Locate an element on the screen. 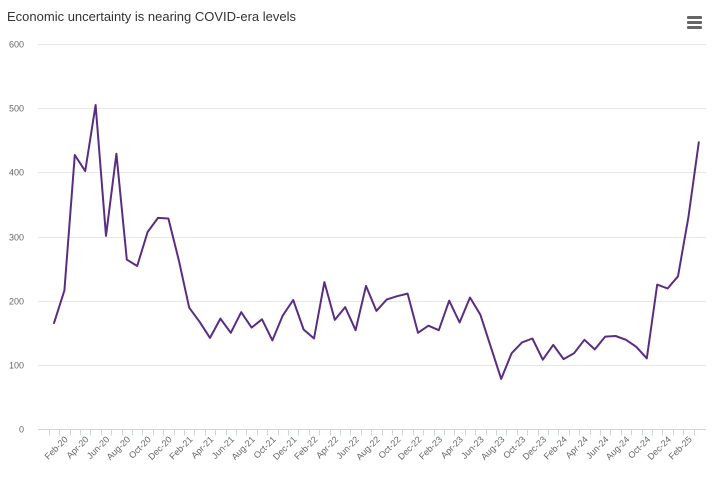 This screenshot has width=722, height=497. x-tick-label: Feb-22 is located at coordinates (305, 447).